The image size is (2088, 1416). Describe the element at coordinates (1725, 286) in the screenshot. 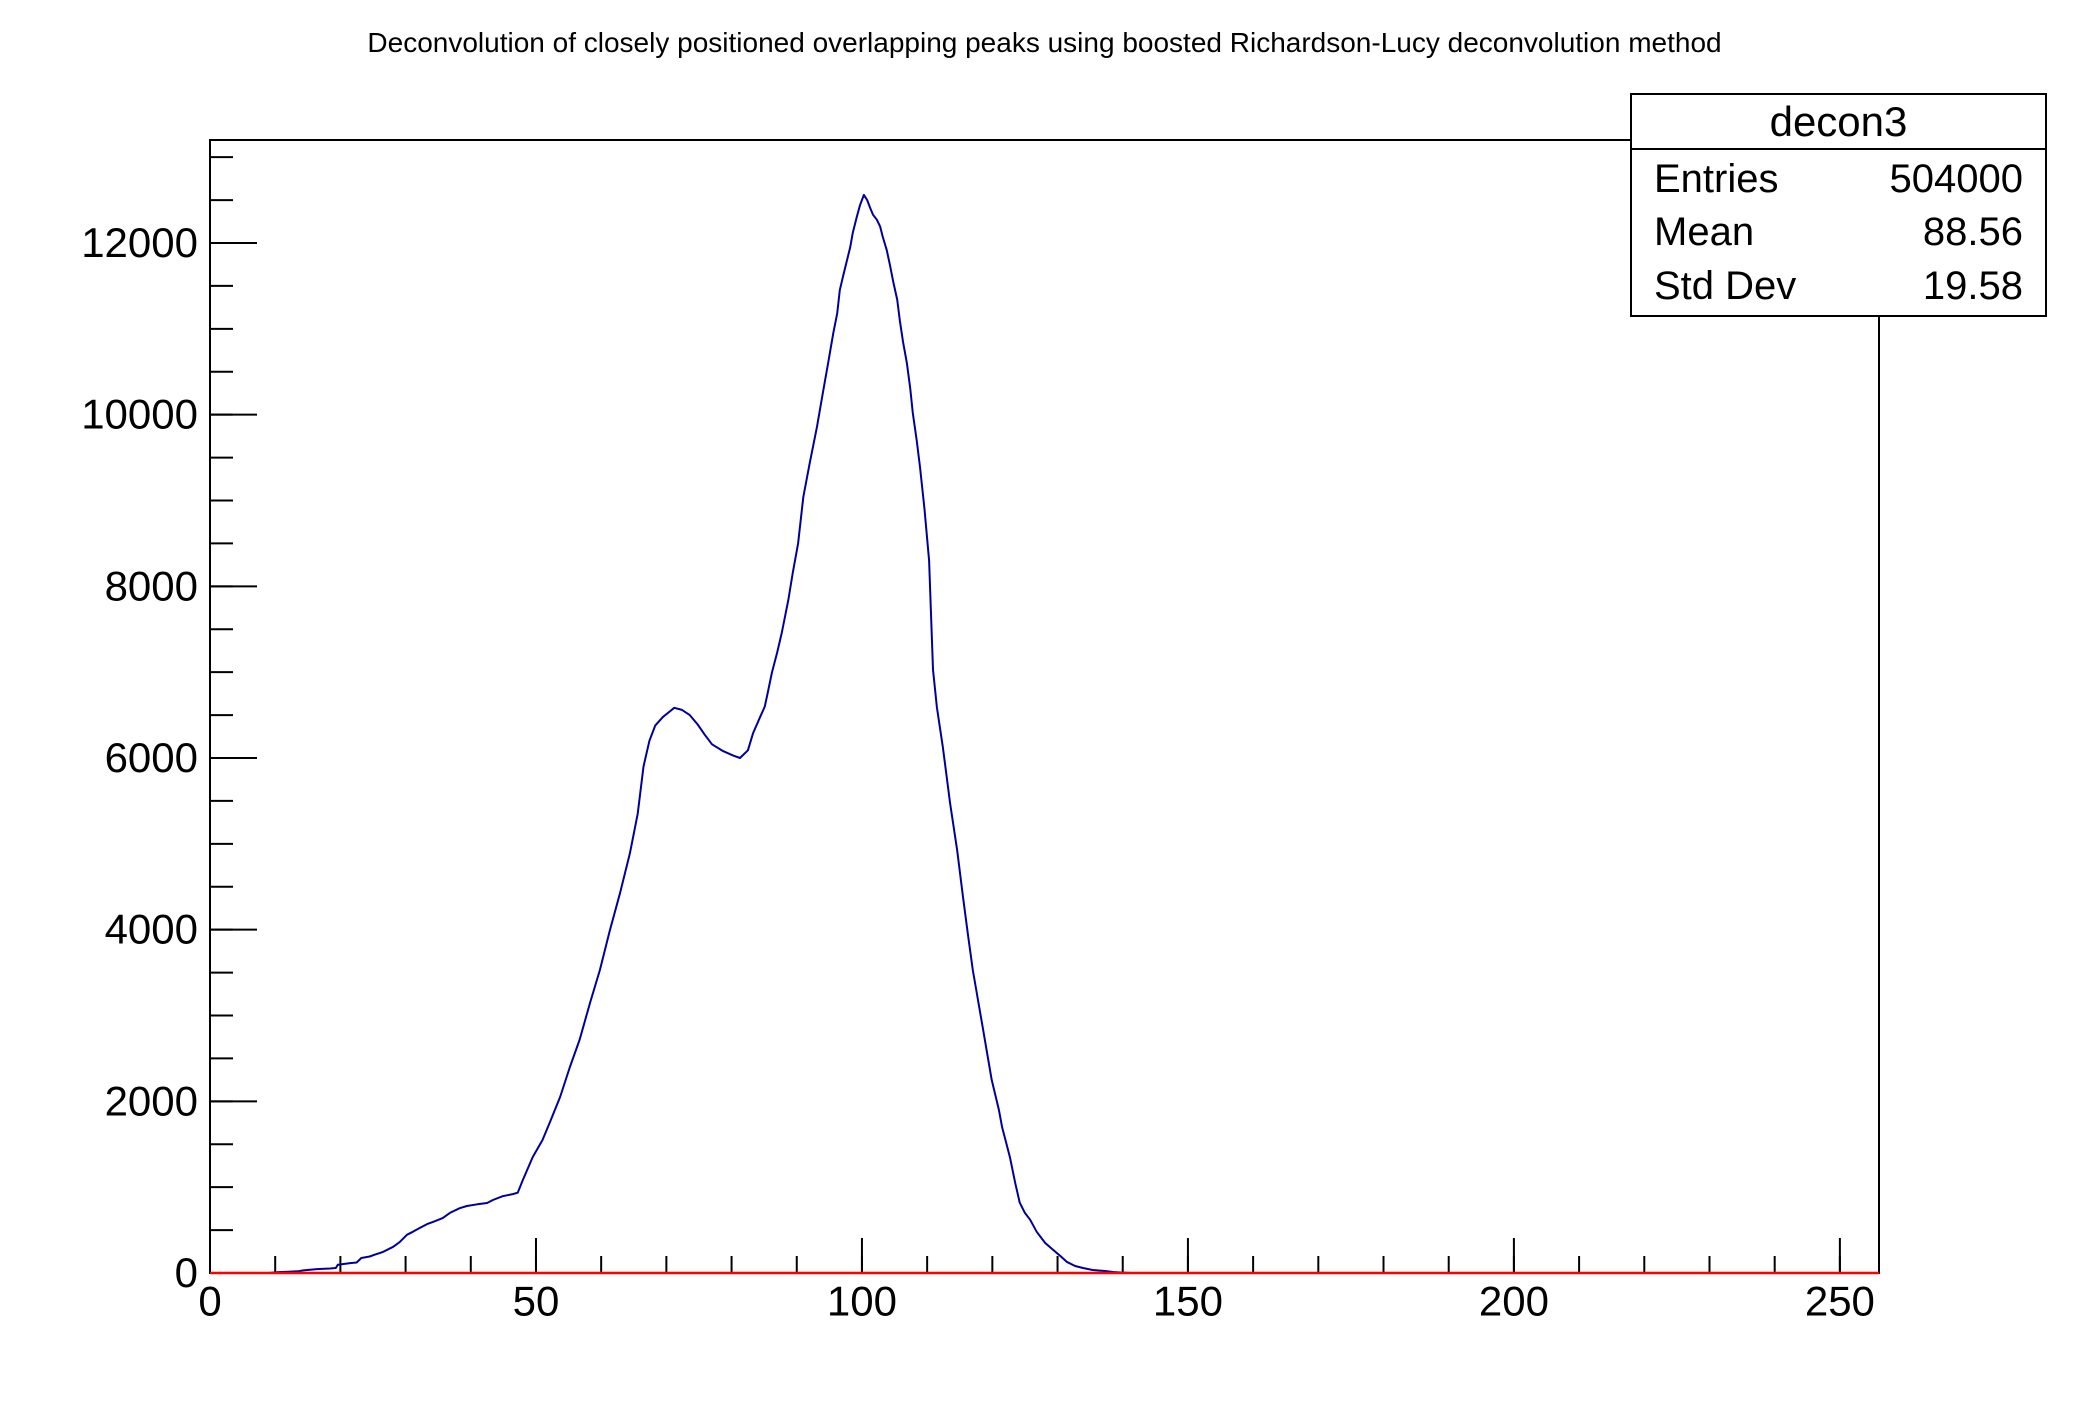

I see `stats-label-stddev: Std Dev` at that location.